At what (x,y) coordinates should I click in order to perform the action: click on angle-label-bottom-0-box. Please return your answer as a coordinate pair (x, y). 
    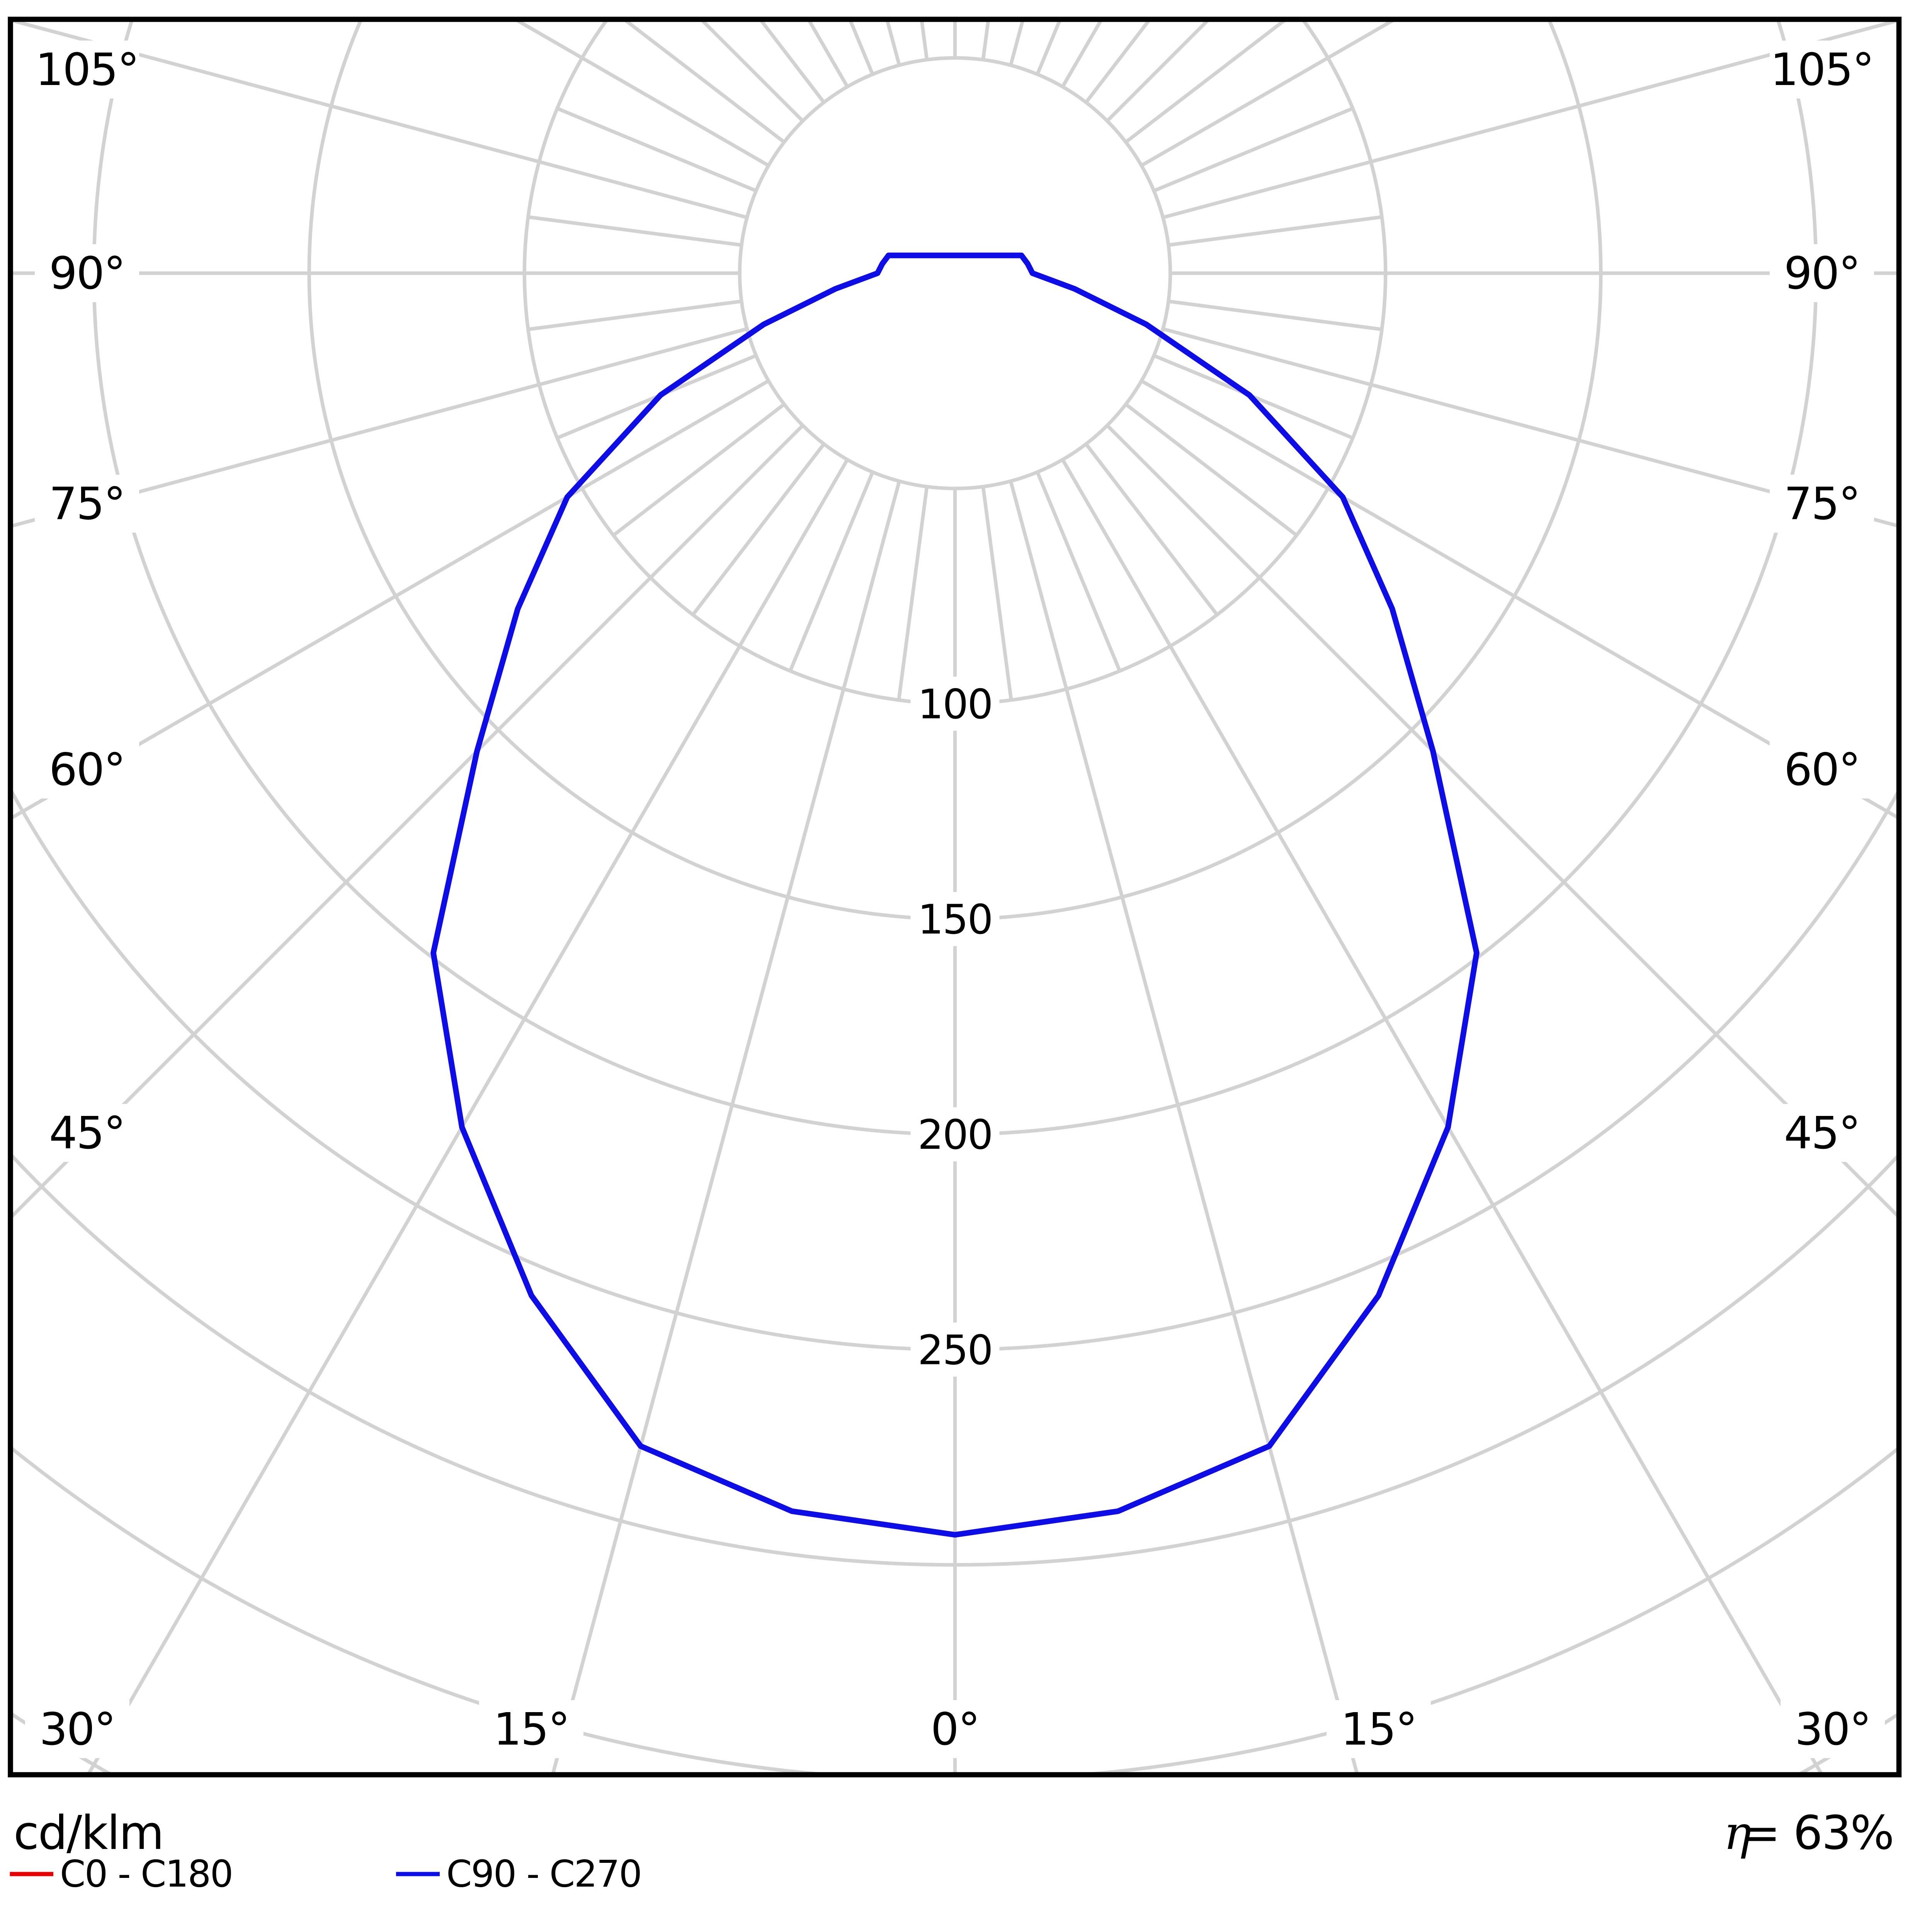
    Looking at the image, I should click on (77, 1729).